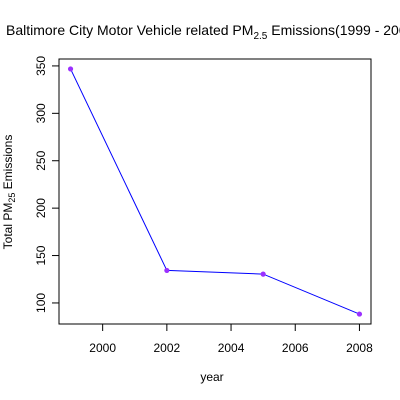  What do you see at coordinates (231, 348) in the screenshot?
I see `x-tick-label: 2004` at bounding box center [231, 348].